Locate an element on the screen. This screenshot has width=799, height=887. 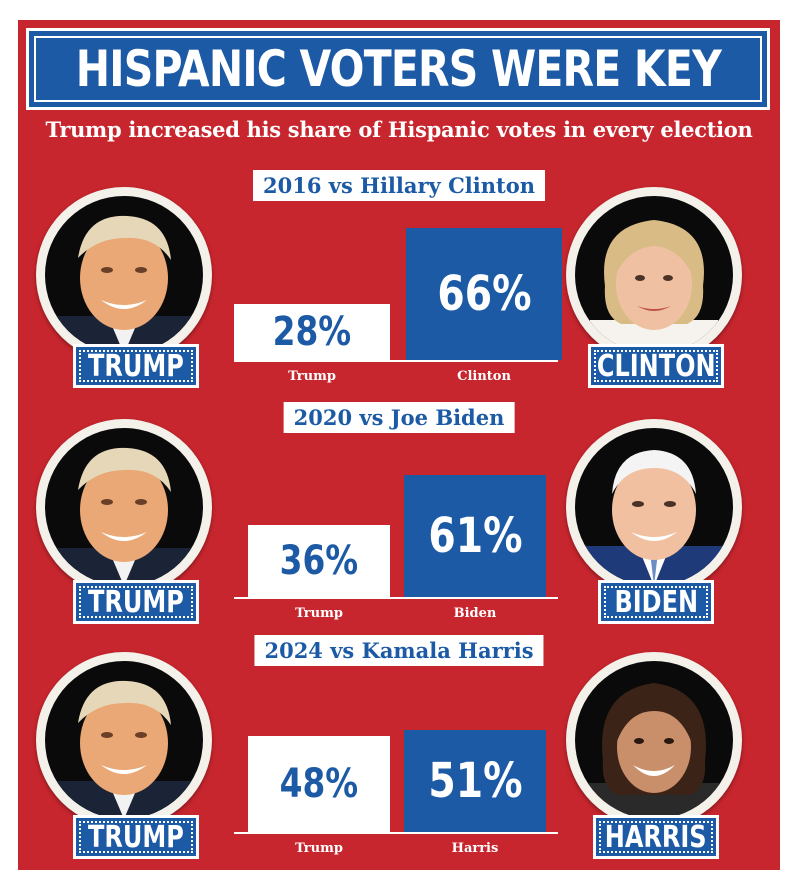
bar-trump-2020: 36% is located at coordinates (319, 561).